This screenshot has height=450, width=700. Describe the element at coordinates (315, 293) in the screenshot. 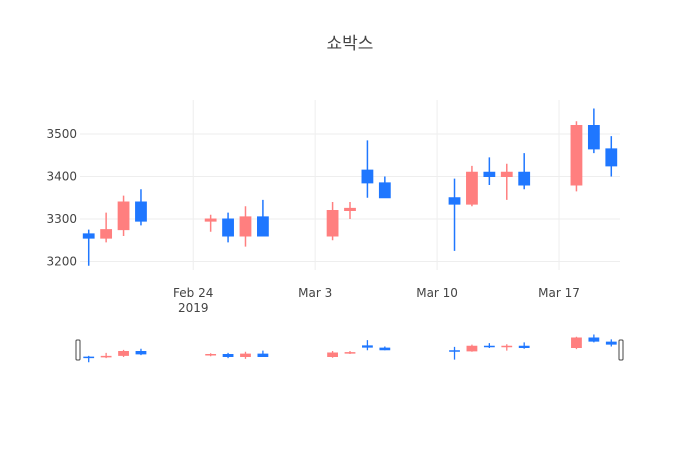

I see `x-tick-label: Mar 3` at that location.